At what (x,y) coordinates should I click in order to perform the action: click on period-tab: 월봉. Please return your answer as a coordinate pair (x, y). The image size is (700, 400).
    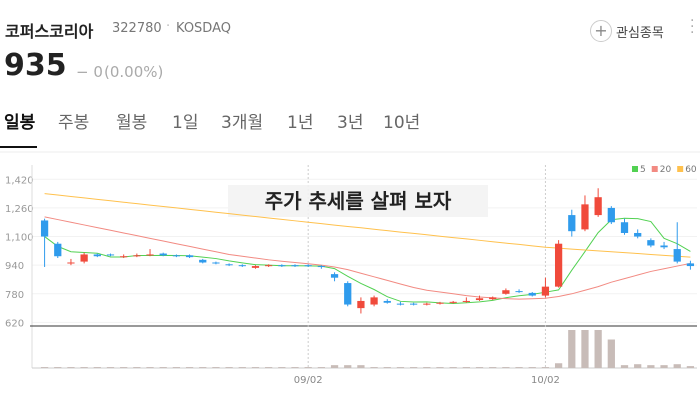
    Looking at the image, I should click on (132, 123).